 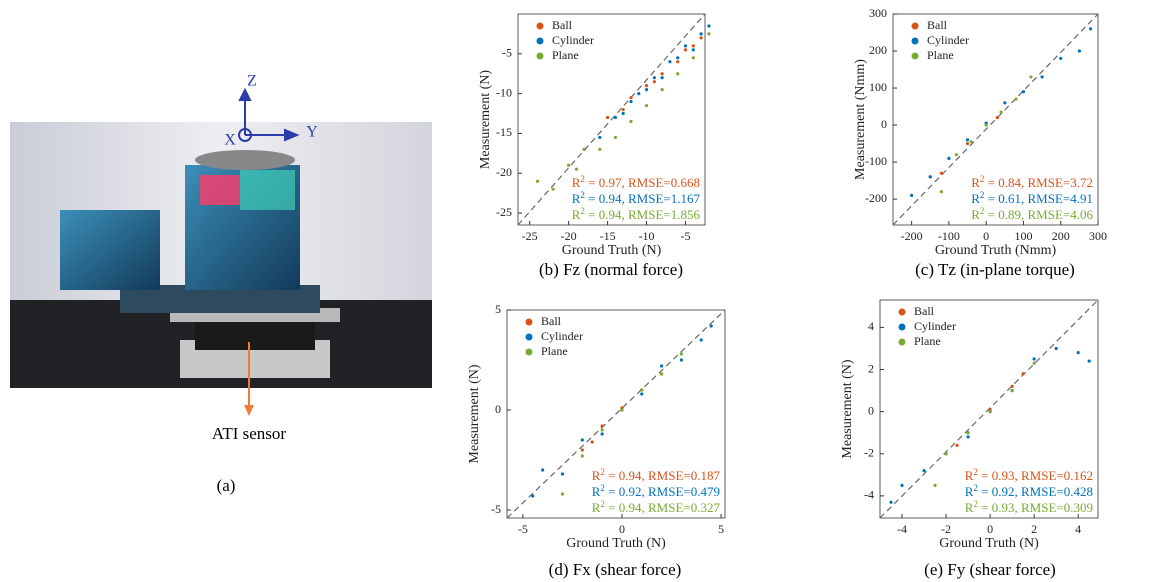 What do you see at coordinates (507, 53) in the screenshot?
I see `y-tick-label: -5` at bounding box center [507, 53].